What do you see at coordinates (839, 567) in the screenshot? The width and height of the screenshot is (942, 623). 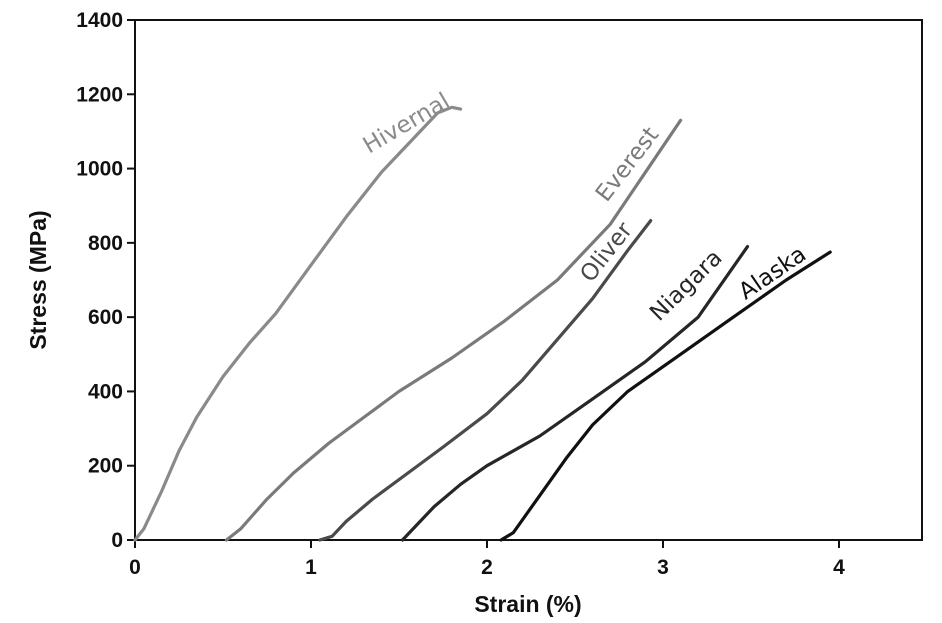 I see `x-tick-label: 4` at bounding box center [839, 567].